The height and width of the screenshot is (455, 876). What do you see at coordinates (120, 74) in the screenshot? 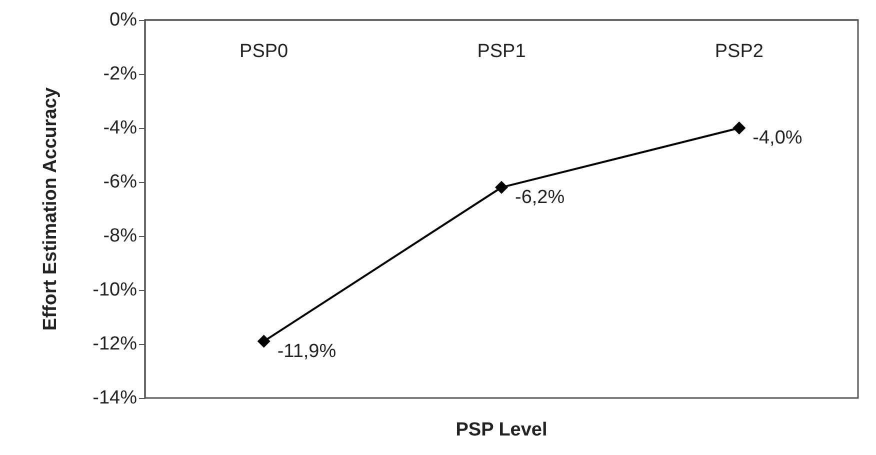
I see `y-tick-label: -2%` at bounding box center [120, 74].